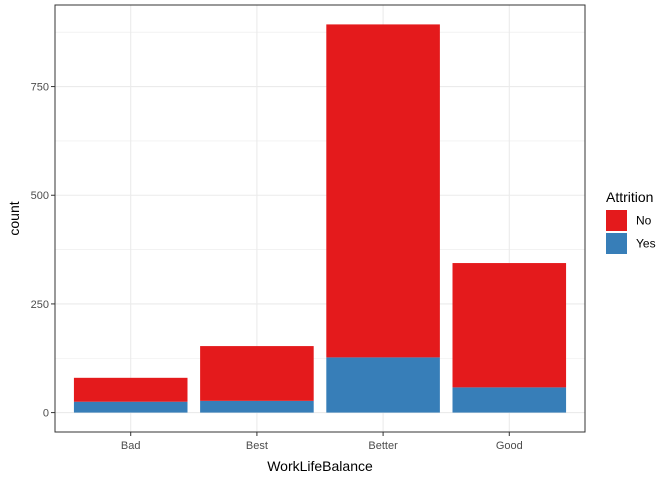  I want to click on legend-key-no, so click(616, 220).